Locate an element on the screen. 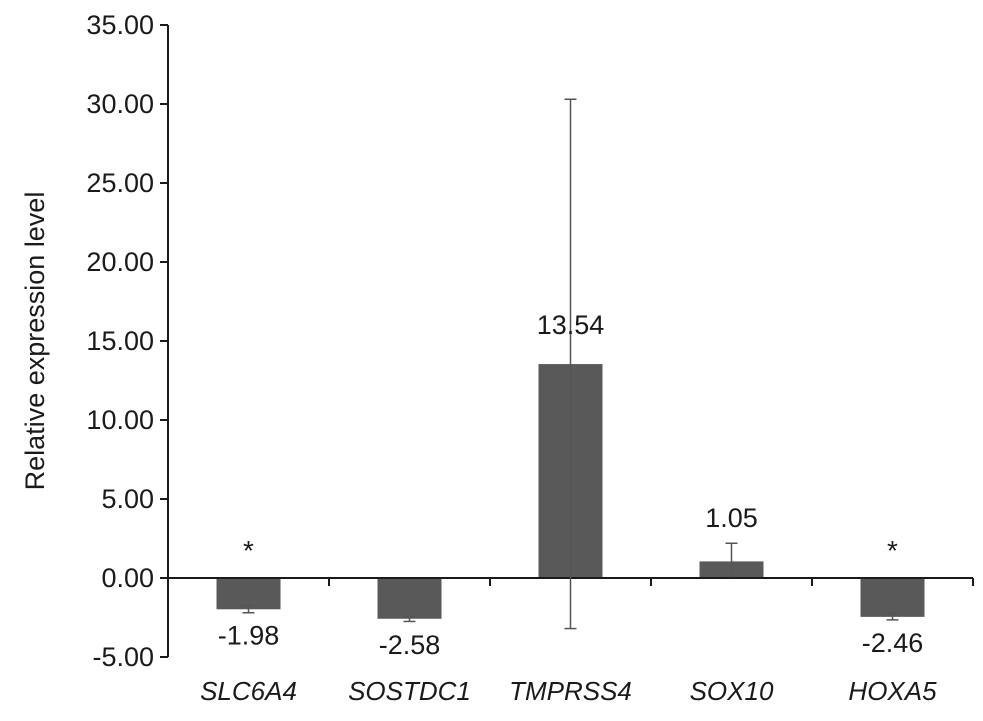 Image resolution: width=983 pixels, height=721 pixels. significance-marker-slc6a4: * is located at coordinates (248, 550).